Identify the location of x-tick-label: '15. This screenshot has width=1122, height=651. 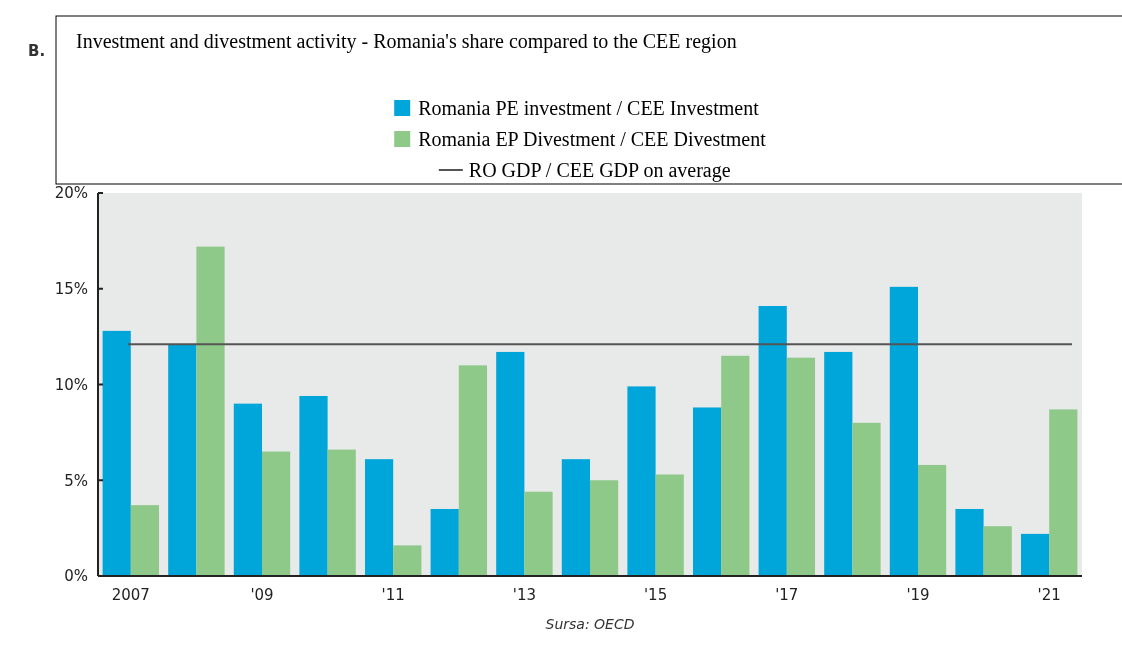
(655, 595).